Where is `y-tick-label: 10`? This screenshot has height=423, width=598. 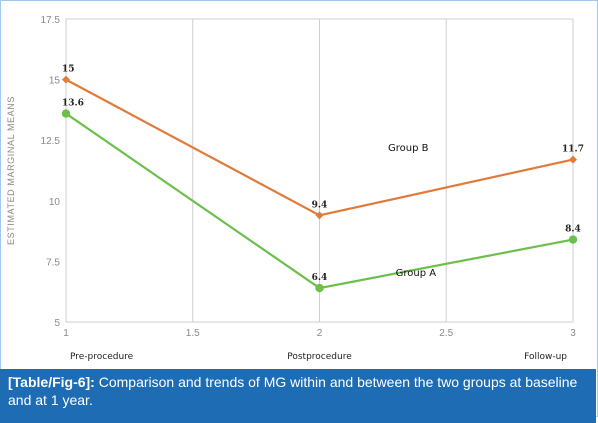
y-tick-label: 10 is located at coordinates (55, 202).